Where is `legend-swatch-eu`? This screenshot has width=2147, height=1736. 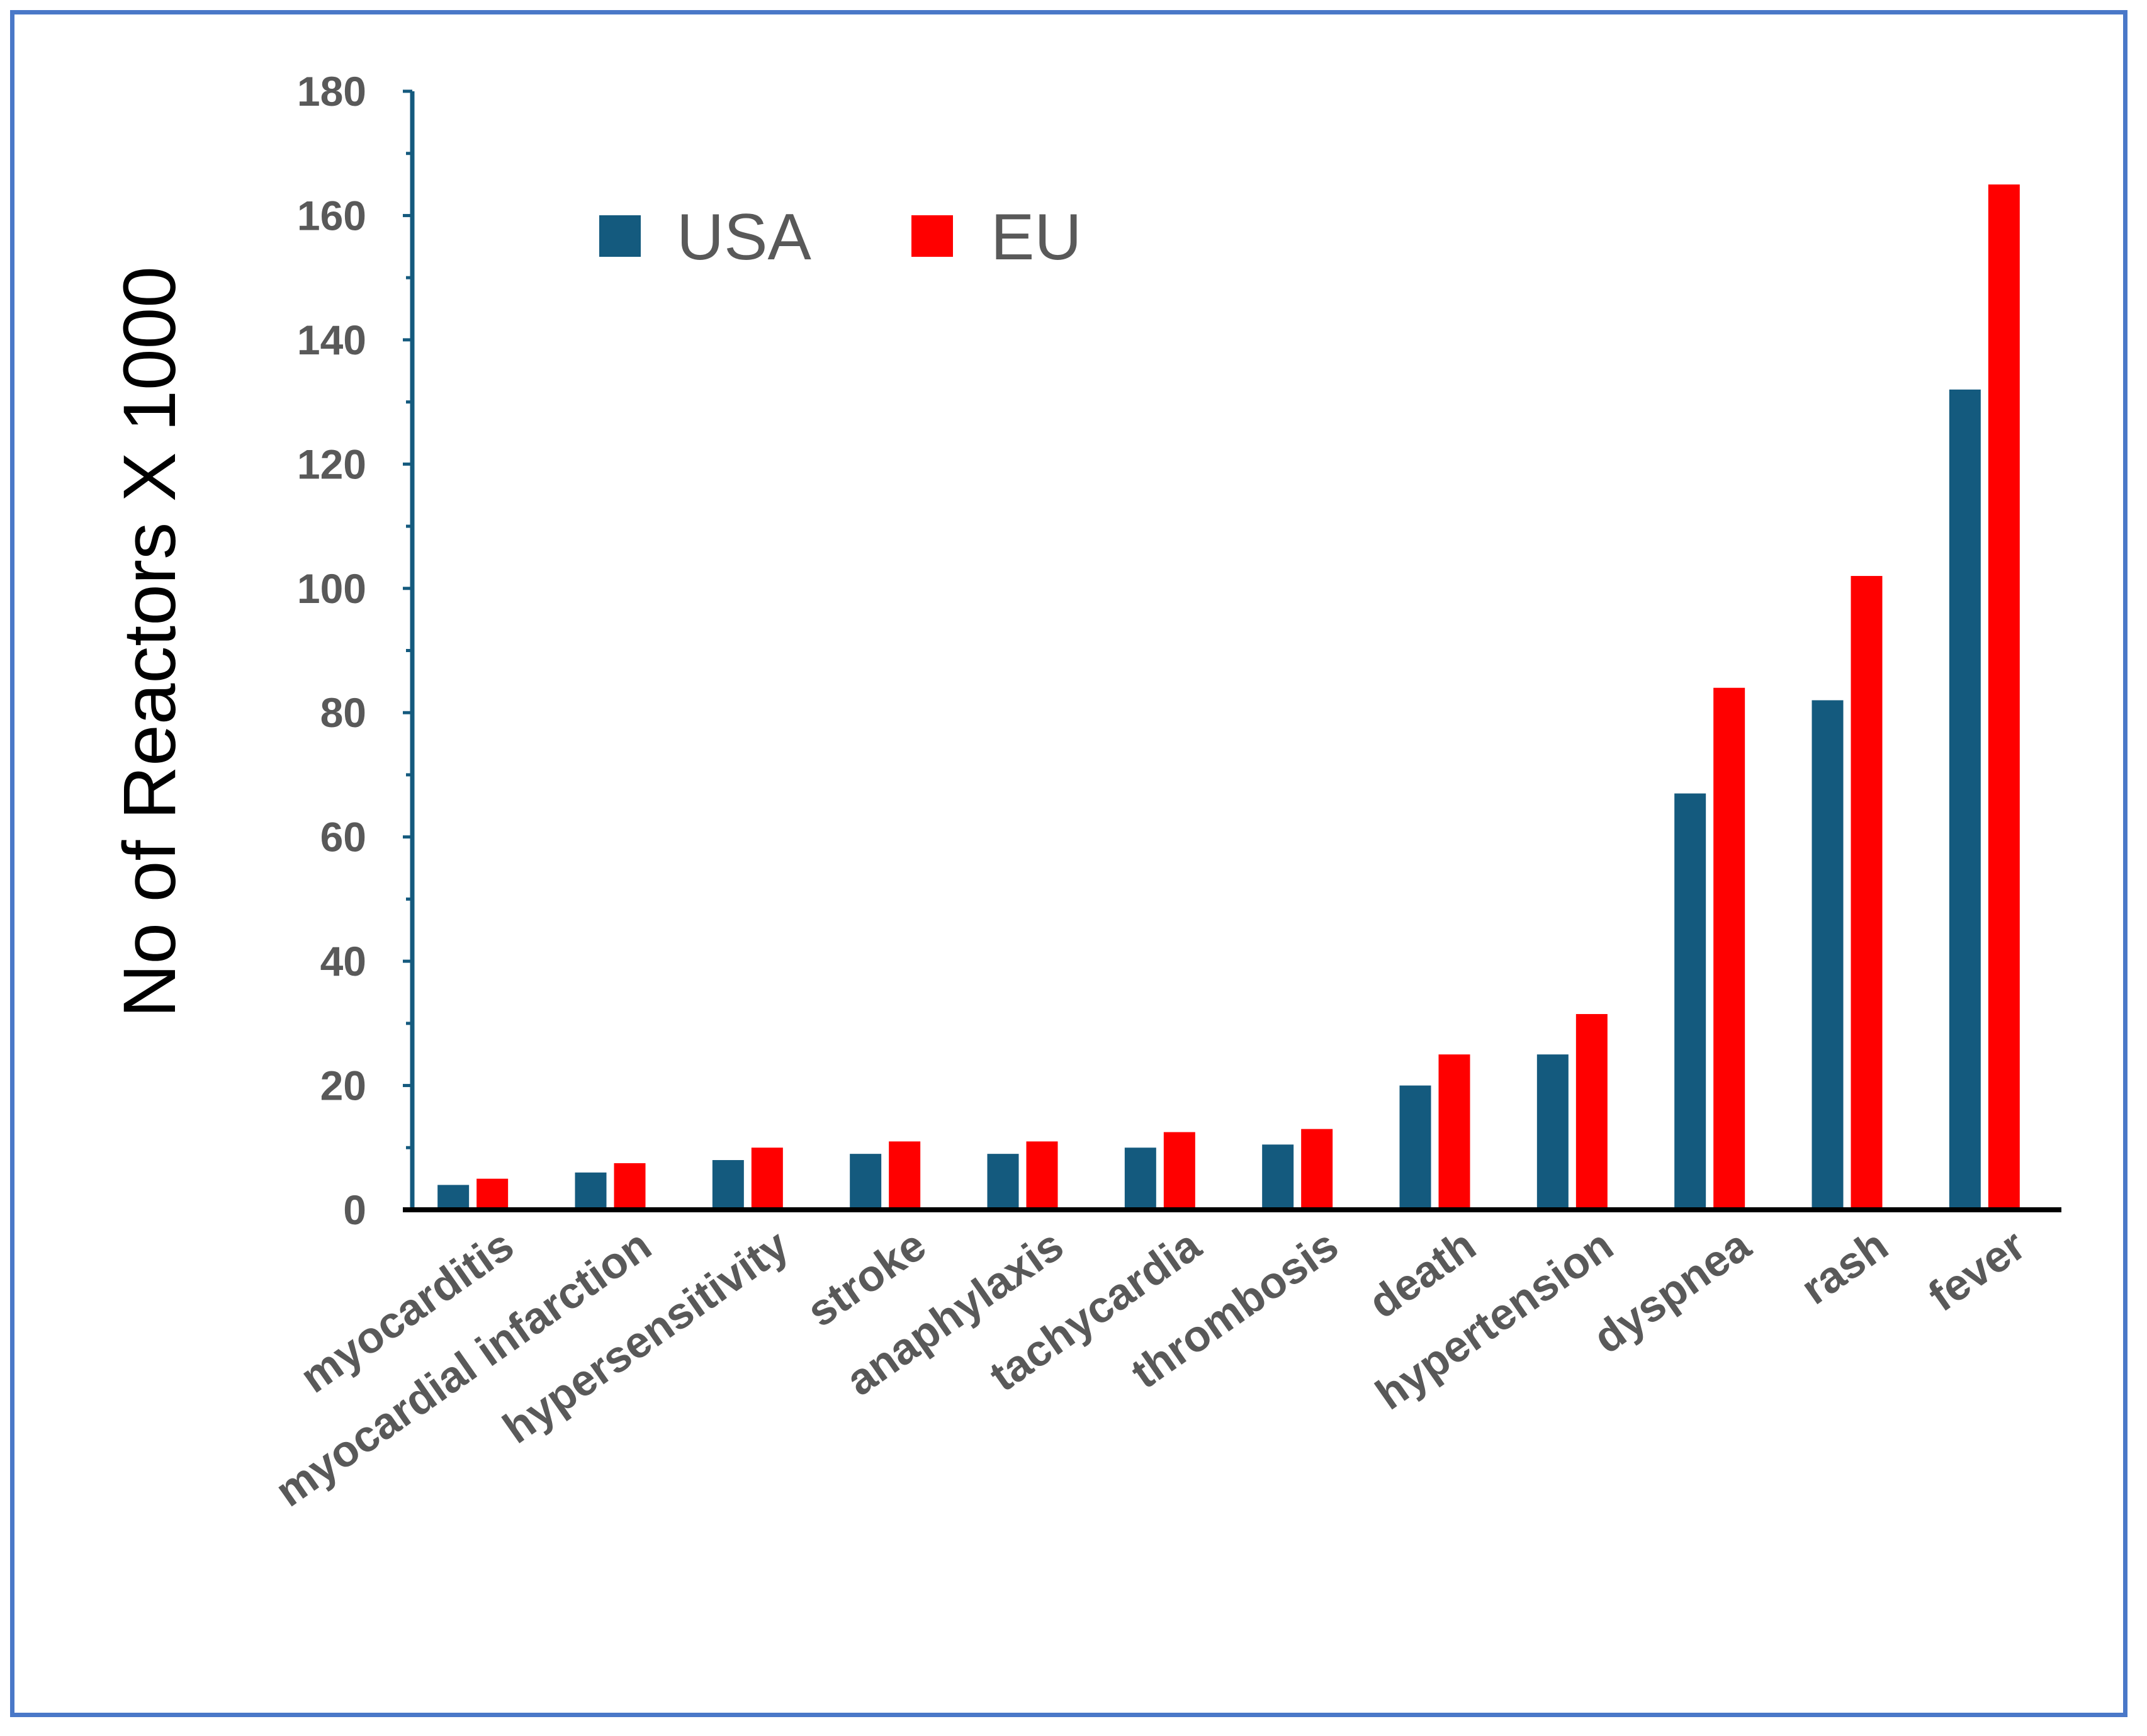 legend-swatch-eu is located at coordinates (932, 236).